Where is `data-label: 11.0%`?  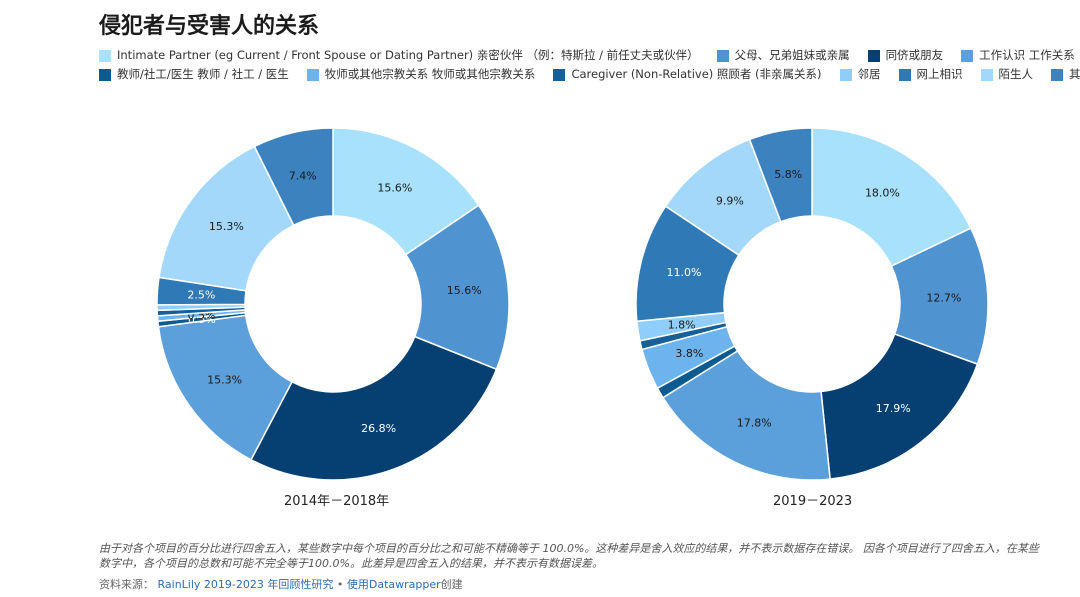 data-label: 11.0% is located at coordinates (683, 272).